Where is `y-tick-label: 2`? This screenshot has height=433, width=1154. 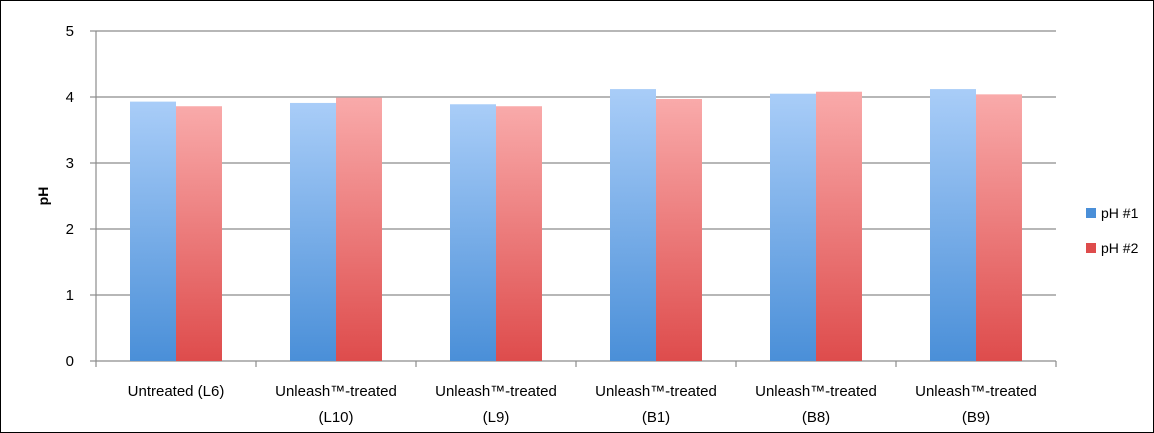 y-tick-label: 2 is located at coordinates (70, 229).